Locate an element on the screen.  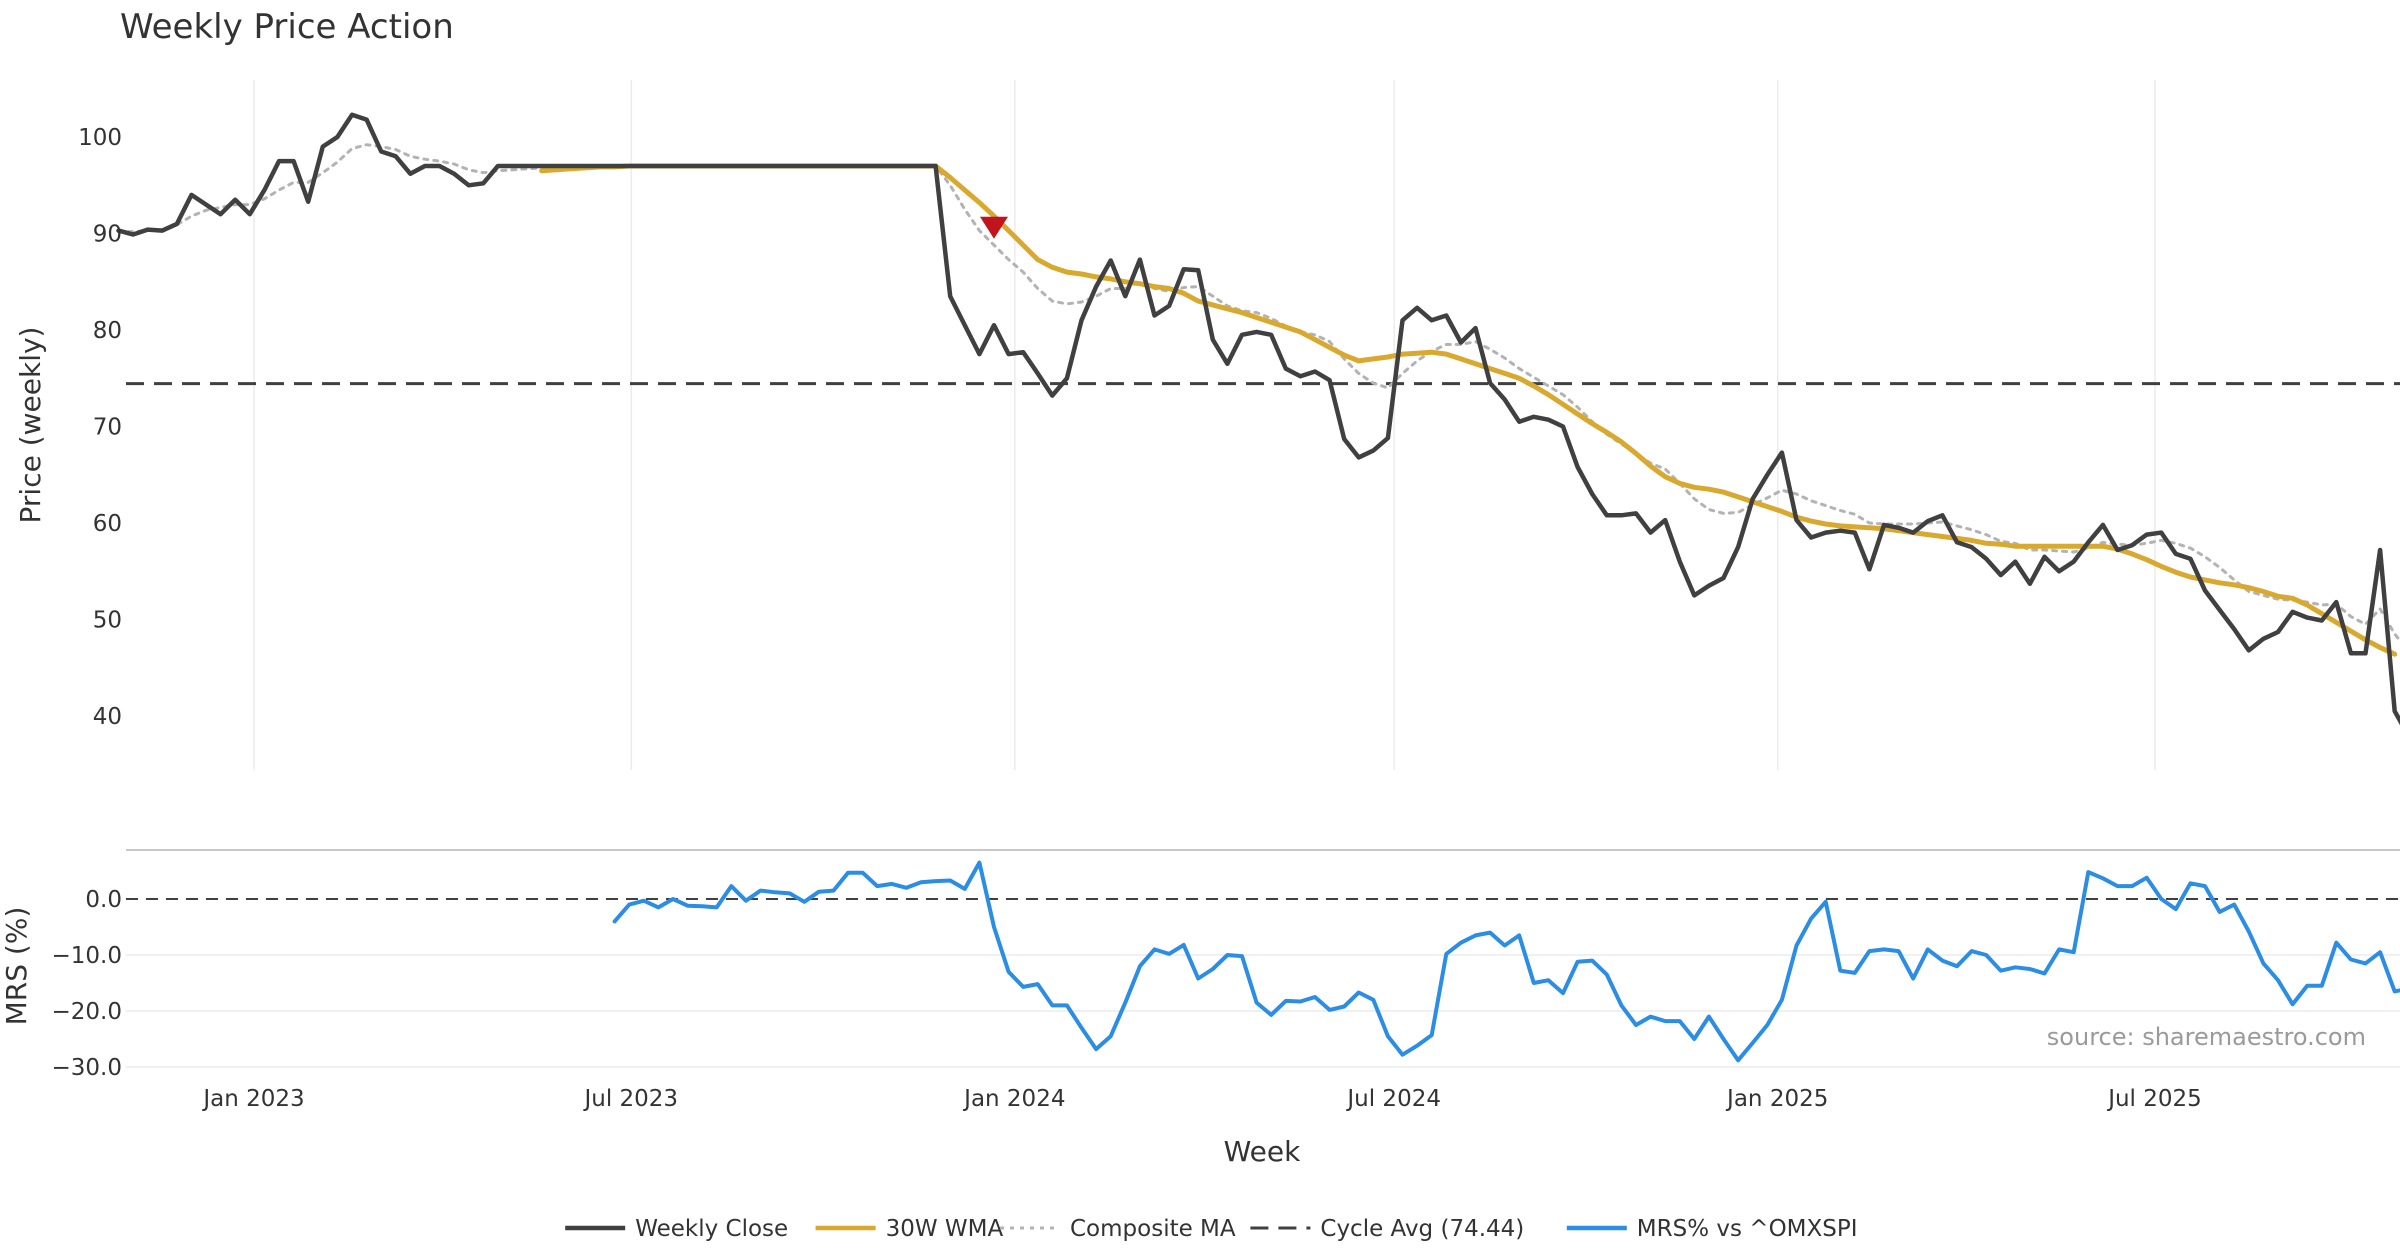
legend-item: Weekly Close is located at coordinates (676, 1229).